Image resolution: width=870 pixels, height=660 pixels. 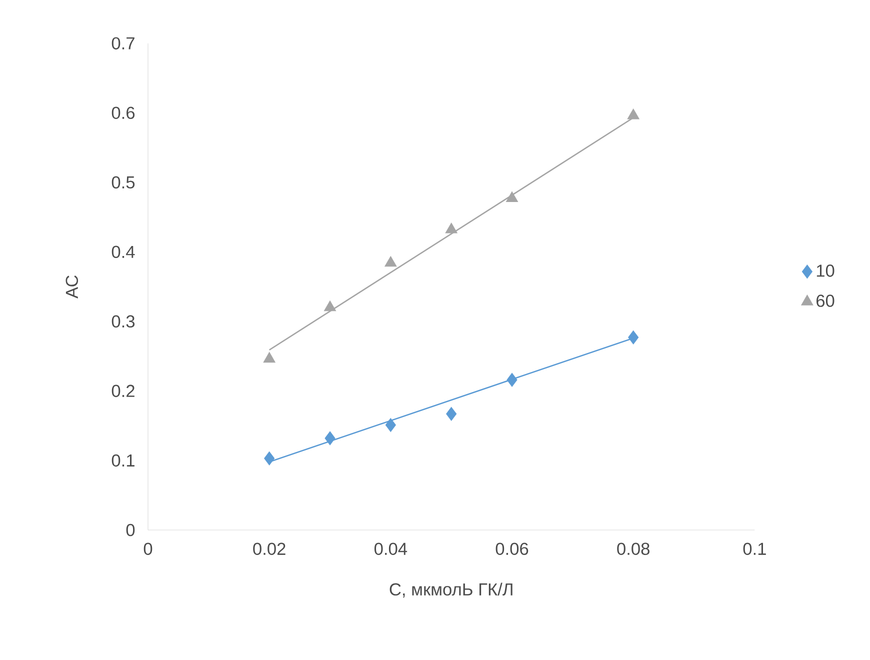 I want to click on y-tick-label: 0.1, so click(x=123, y=460).